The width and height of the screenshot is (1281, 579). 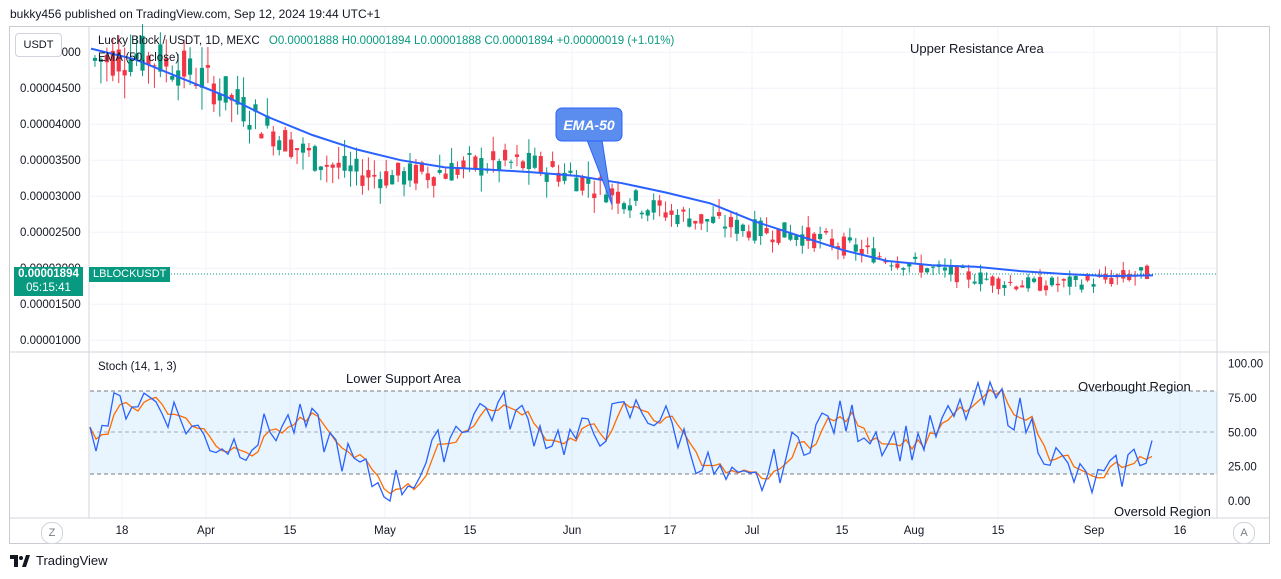 What do you see at coordinates (52, 533) in the screenshot?
I see `timezone-button: Z` at bounding box center [52, 533].